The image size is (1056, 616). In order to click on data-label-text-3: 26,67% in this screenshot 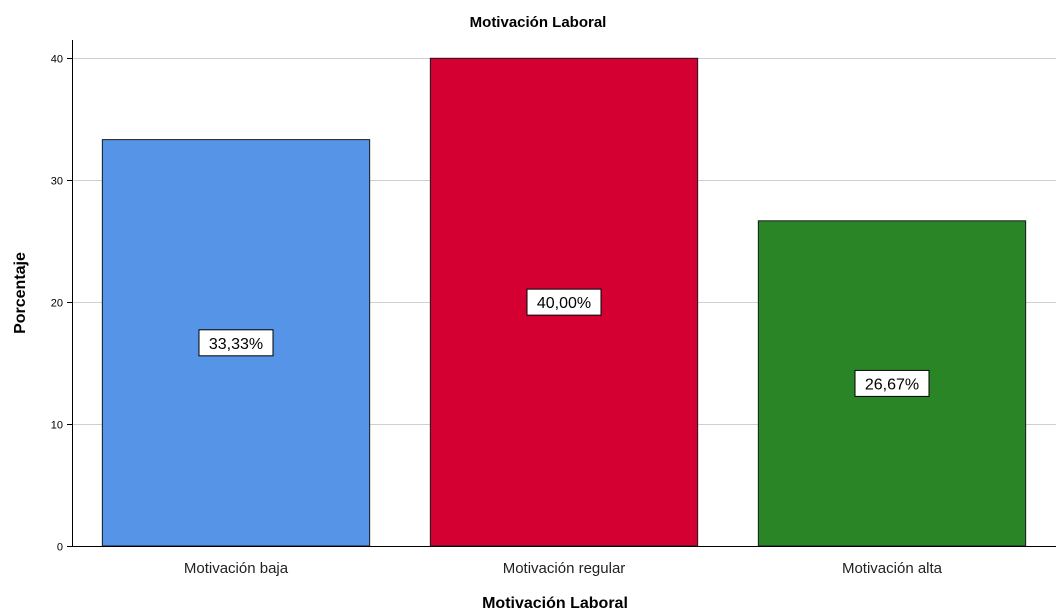, I will do `click(892, 384)`.